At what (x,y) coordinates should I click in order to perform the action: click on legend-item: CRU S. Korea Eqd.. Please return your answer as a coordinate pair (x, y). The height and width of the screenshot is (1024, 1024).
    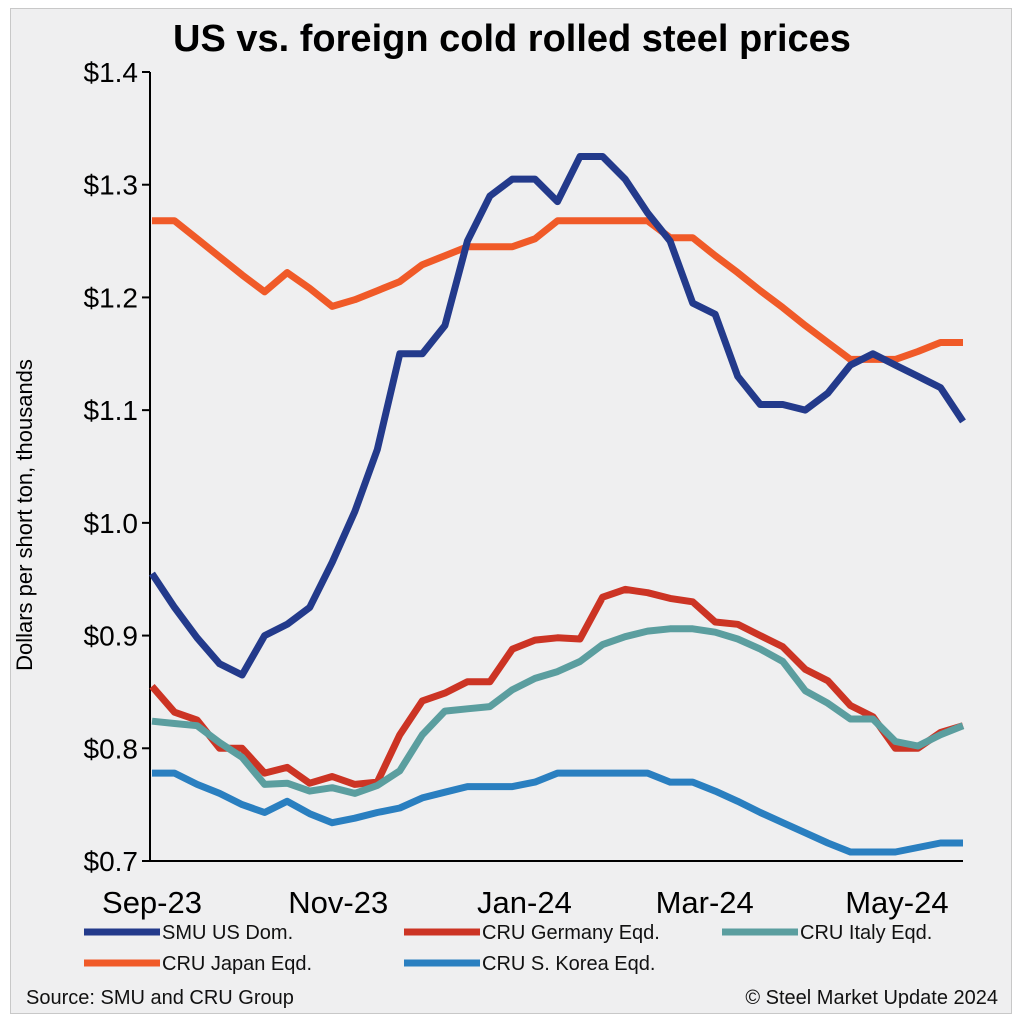
    Looking at the image, I should click on (529, 964).